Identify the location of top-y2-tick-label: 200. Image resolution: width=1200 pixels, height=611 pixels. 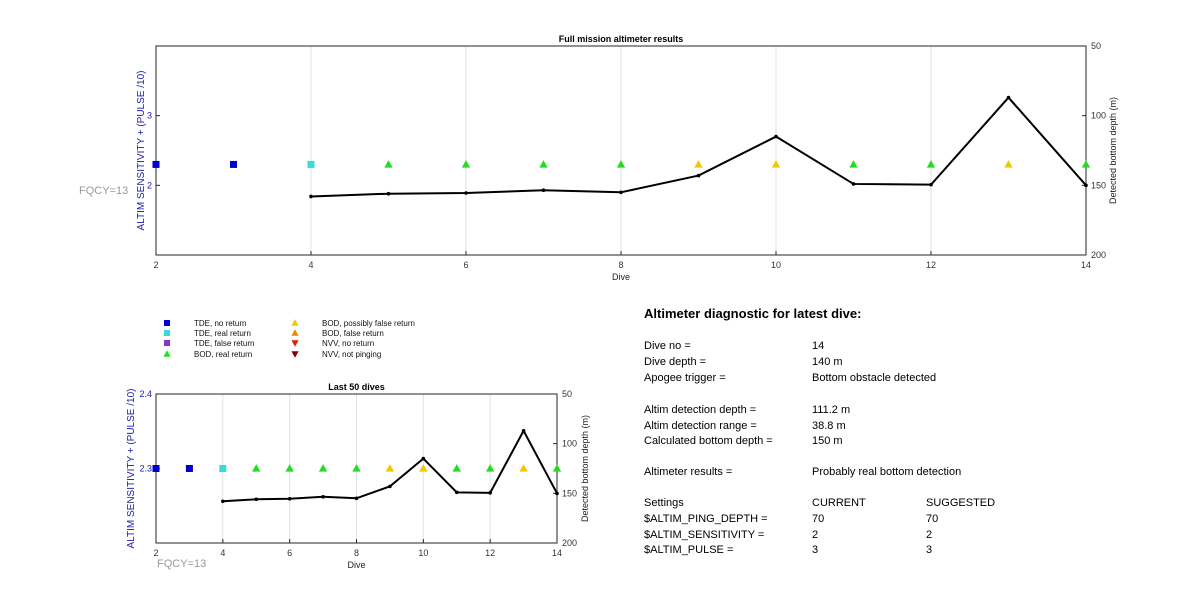
(1098, 255).